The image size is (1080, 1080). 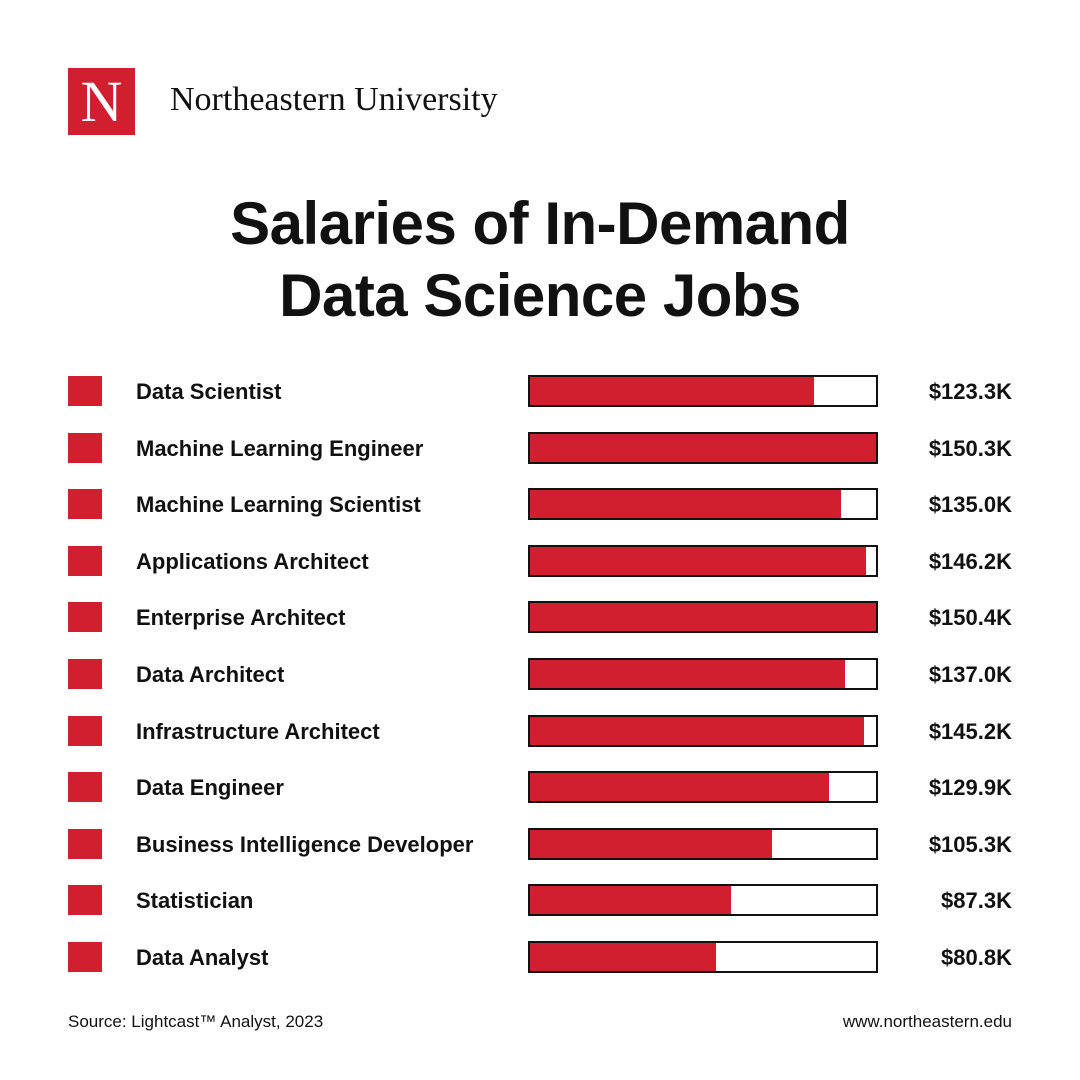 What do you see at coordinates (970, 561) in the screenshot?
I see `value-label: $146.2K` at bounding box center [970, 561].